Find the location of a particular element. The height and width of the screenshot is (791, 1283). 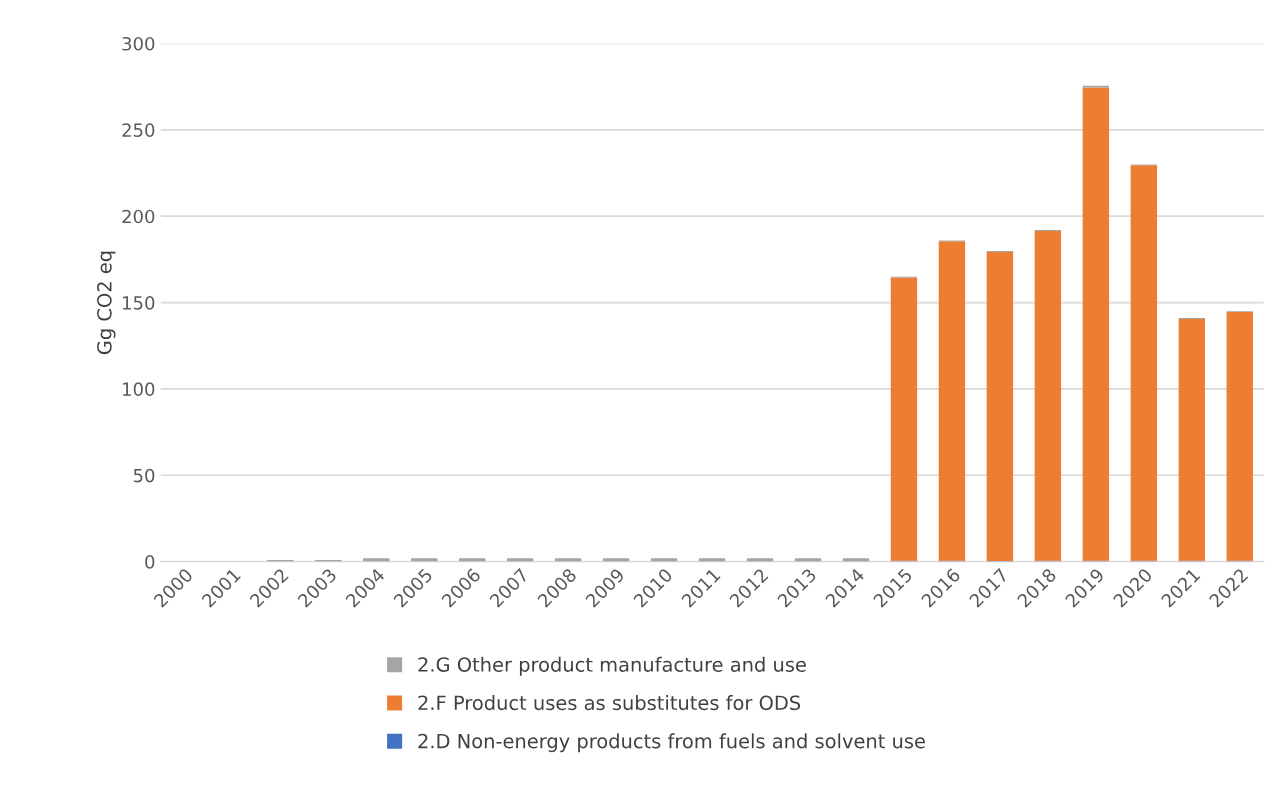

y-tick-label: 150 is located at coordinates (139, 303).